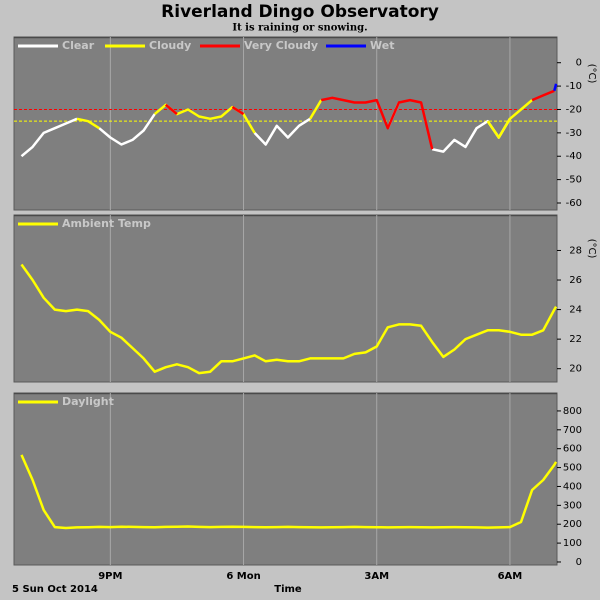 The height and width of the screenshot is (600, 600). Describe the element at coordinates (575, 280) in the screenshot. I see `y-tick-label: 26` at that location.